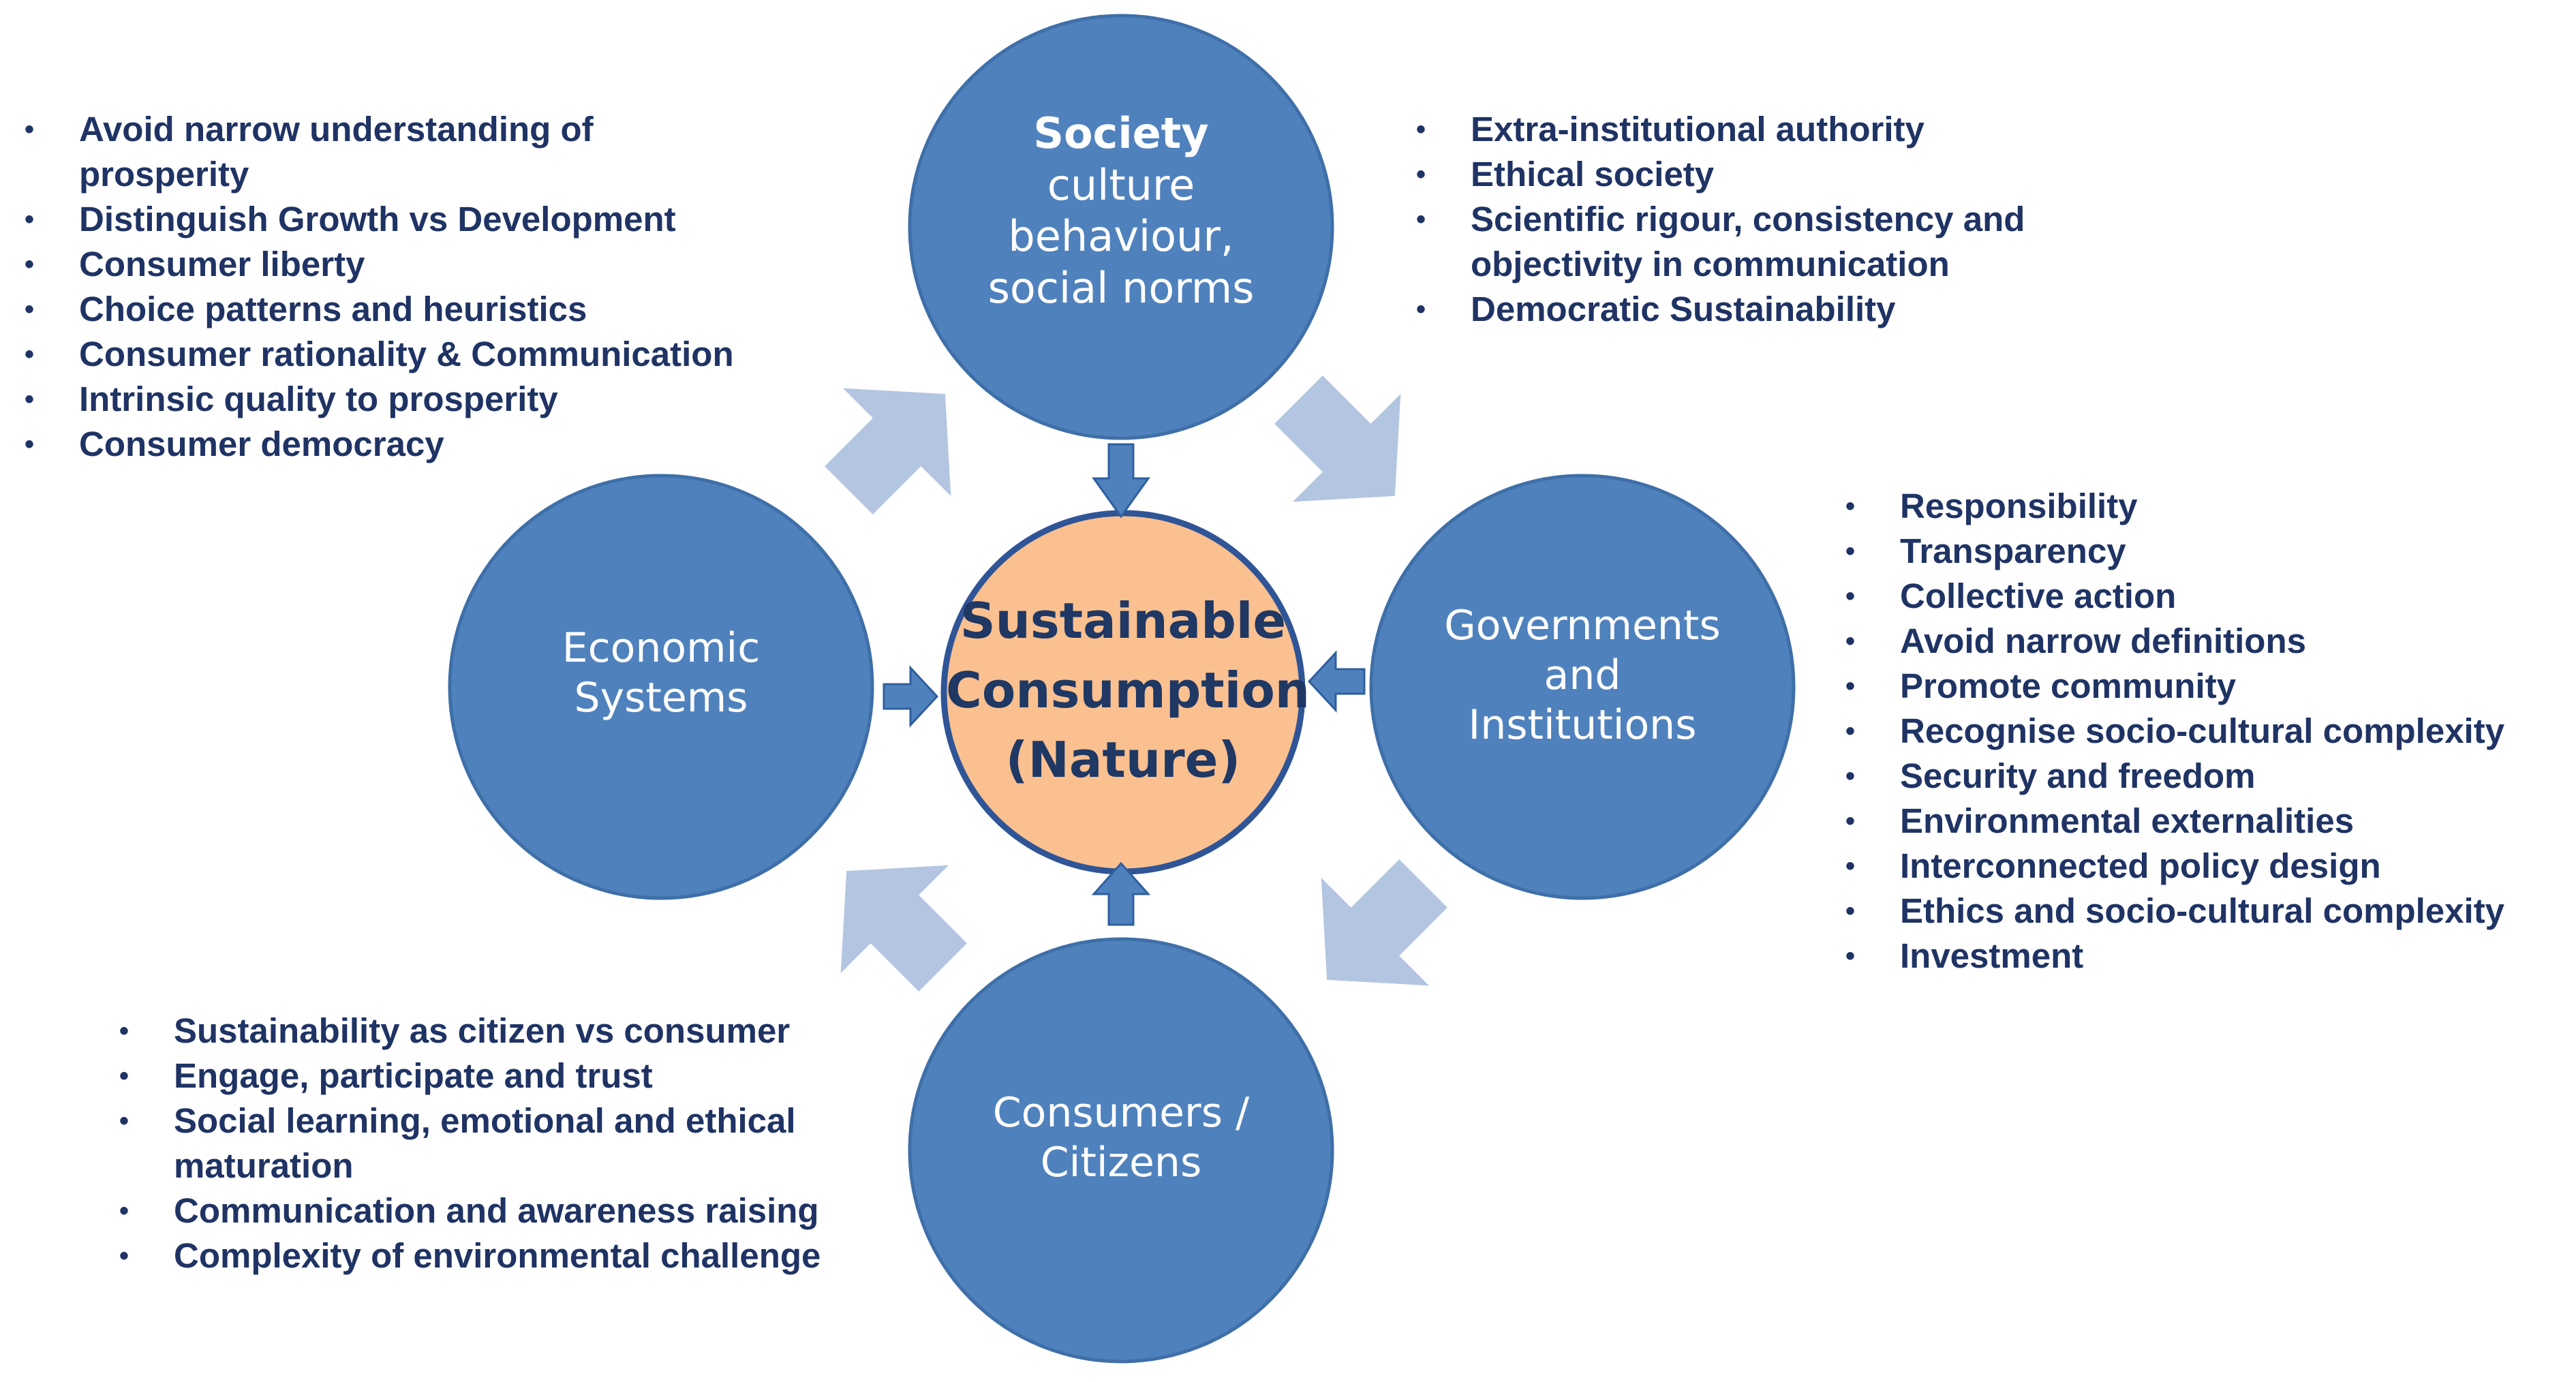 The width and height of the screenshot is (2576, 1382). I want to click on list-item: Promote community, so click(2210, 686).